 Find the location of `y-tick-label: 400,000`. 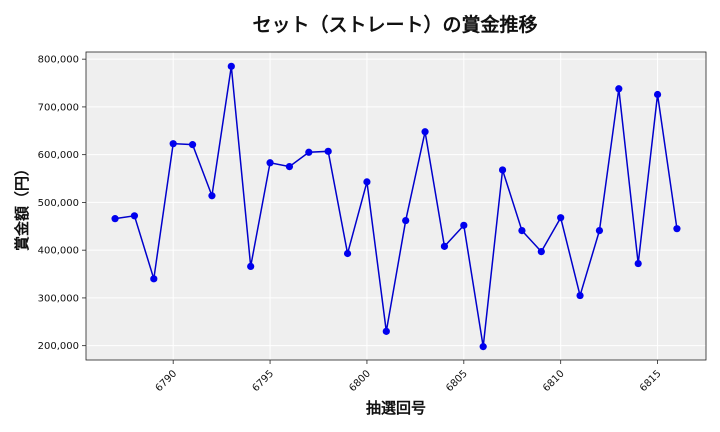

y-tick-label: 400,000 is located at coordinates (58, 251).